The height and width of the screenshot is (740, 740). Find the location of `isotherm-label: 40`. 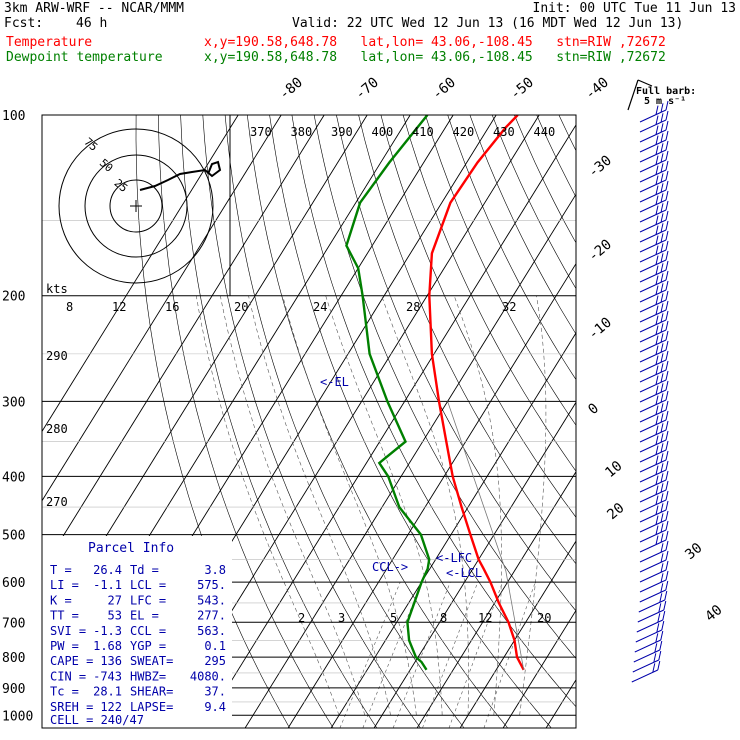

isotherm-label: 40 is located at coordinates (713, 613).